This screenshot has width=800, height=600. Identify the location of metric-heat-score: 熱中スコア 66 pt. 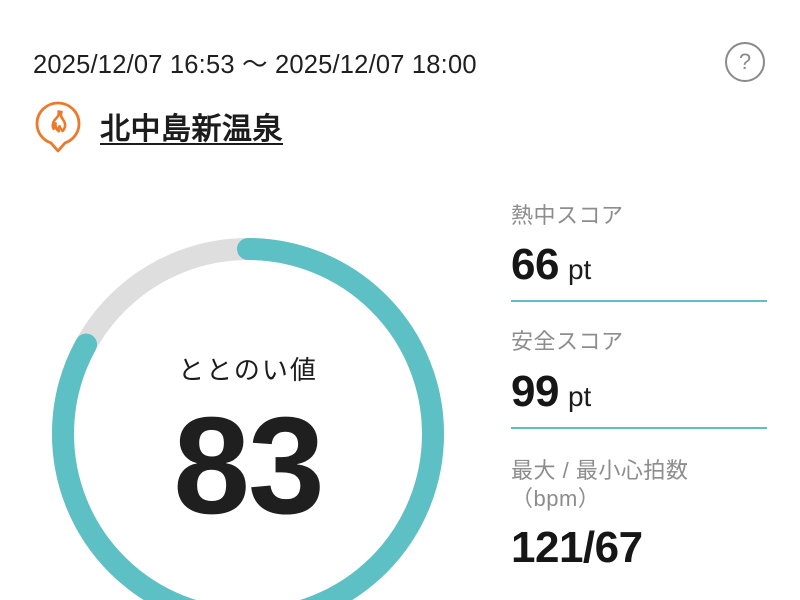
(642, 252).